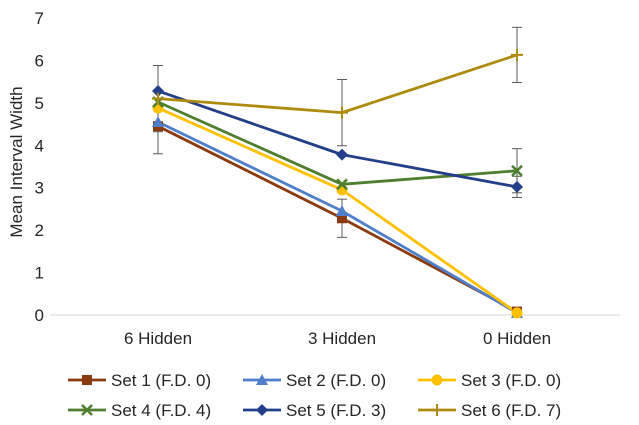 The height and width of the screenshot is (425, 639). I want to click on x-tick-label: 3 Hidden, so click(342, 338).